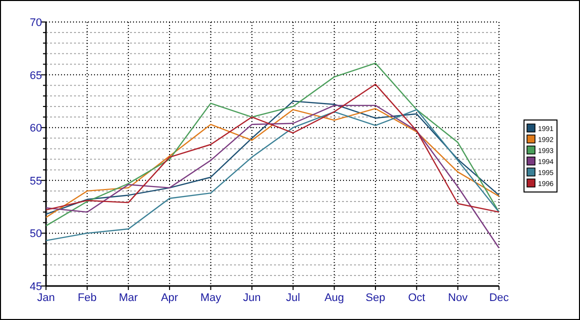 Image resolution: width=580 pixels, height=320 pixels. I want to click on y-tick-label: 70, so click(36, 23).